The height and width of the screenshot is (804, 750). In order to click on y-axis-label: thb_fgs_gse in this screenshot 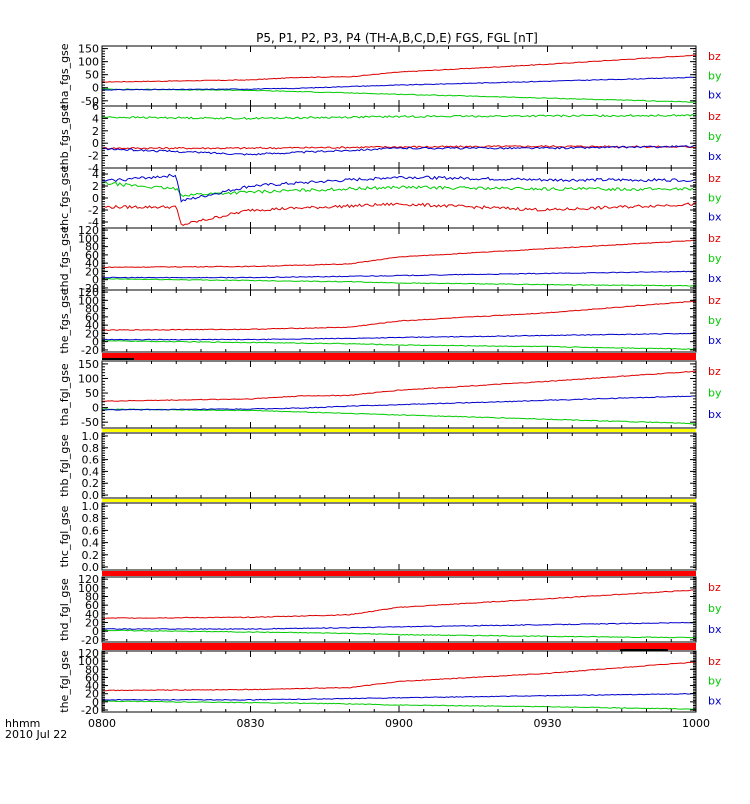, I will do `click(64, 137)`.